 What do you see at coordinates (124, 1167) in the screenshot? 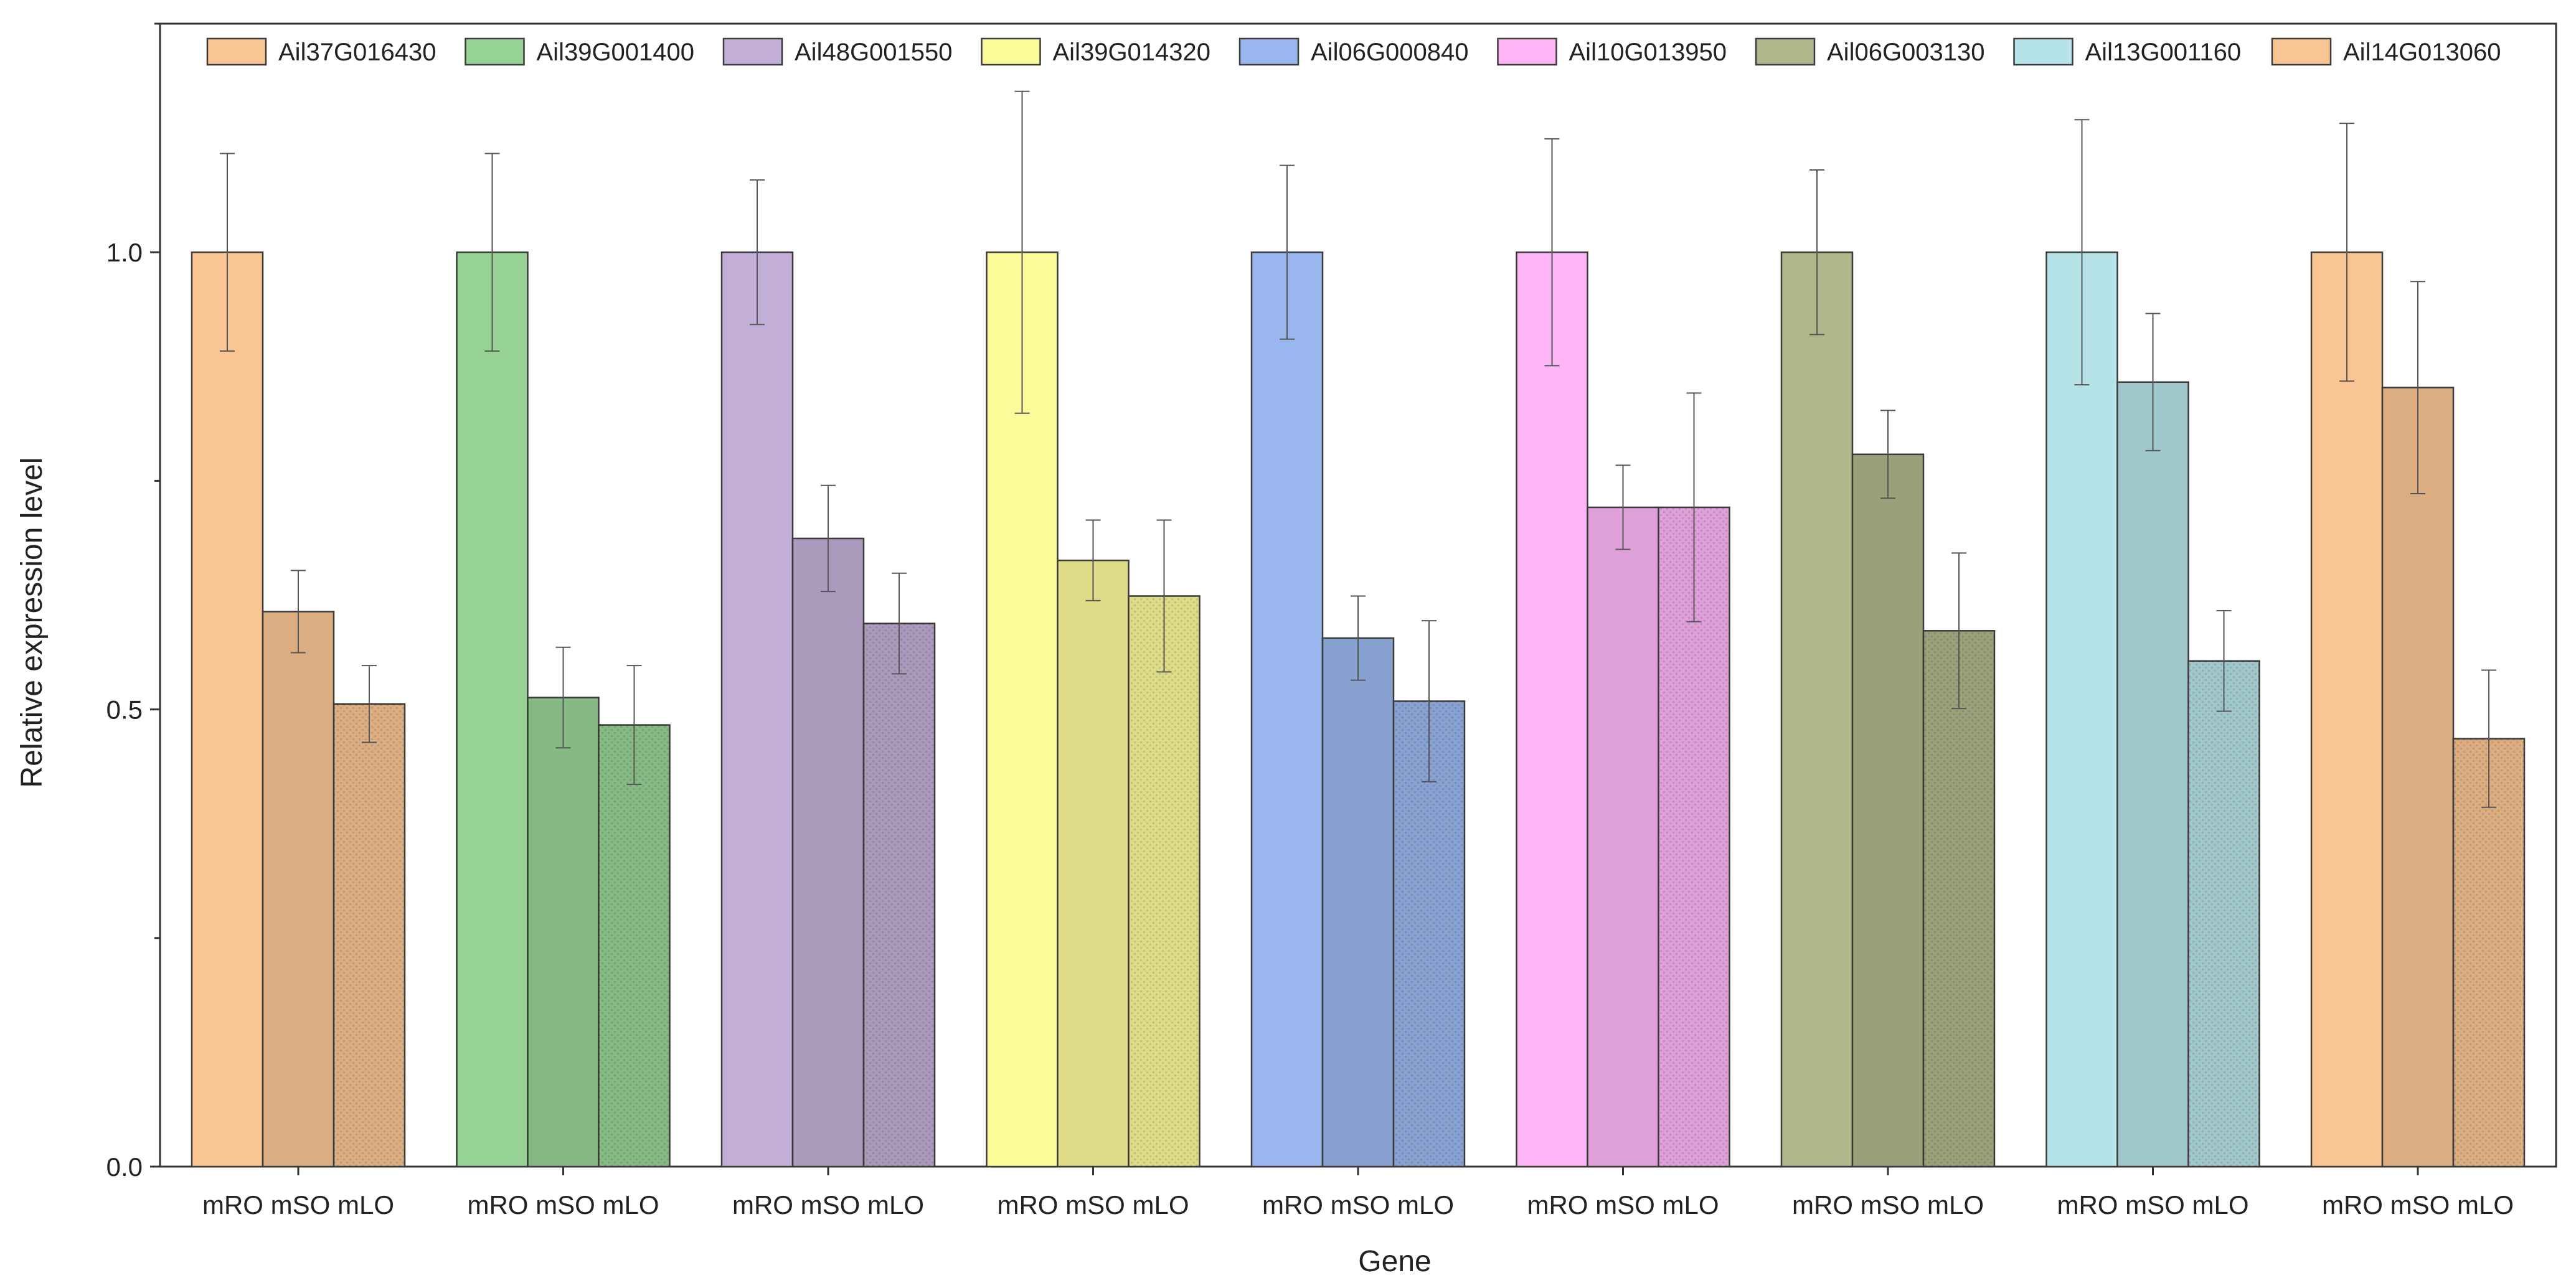
I see `y-tick-label: 0.0` at bounding box center [124, 1167].